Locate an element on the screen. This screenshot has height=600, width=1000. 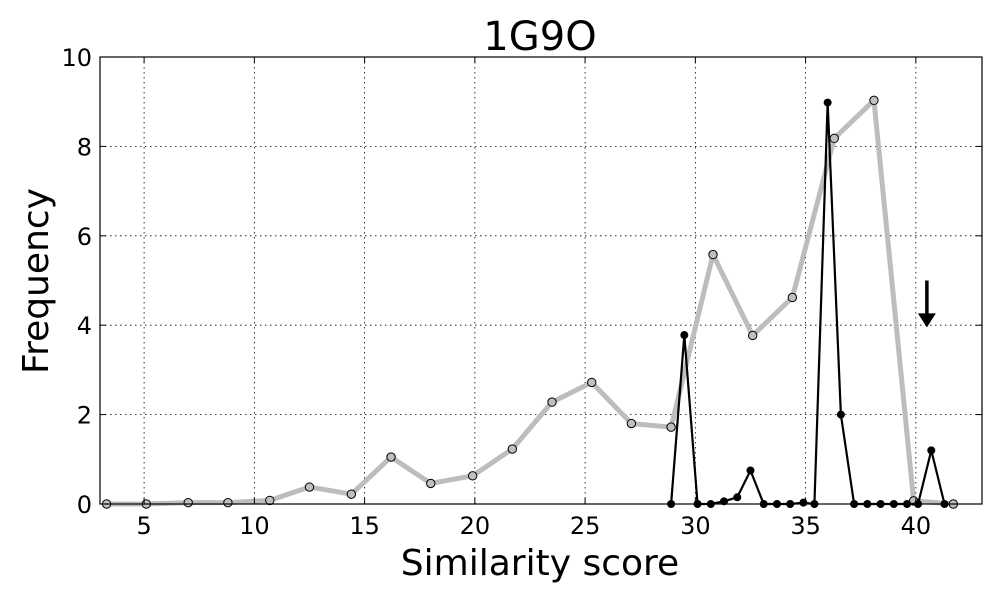
x-tick-label: 20 is located at coordinates (475, 526).